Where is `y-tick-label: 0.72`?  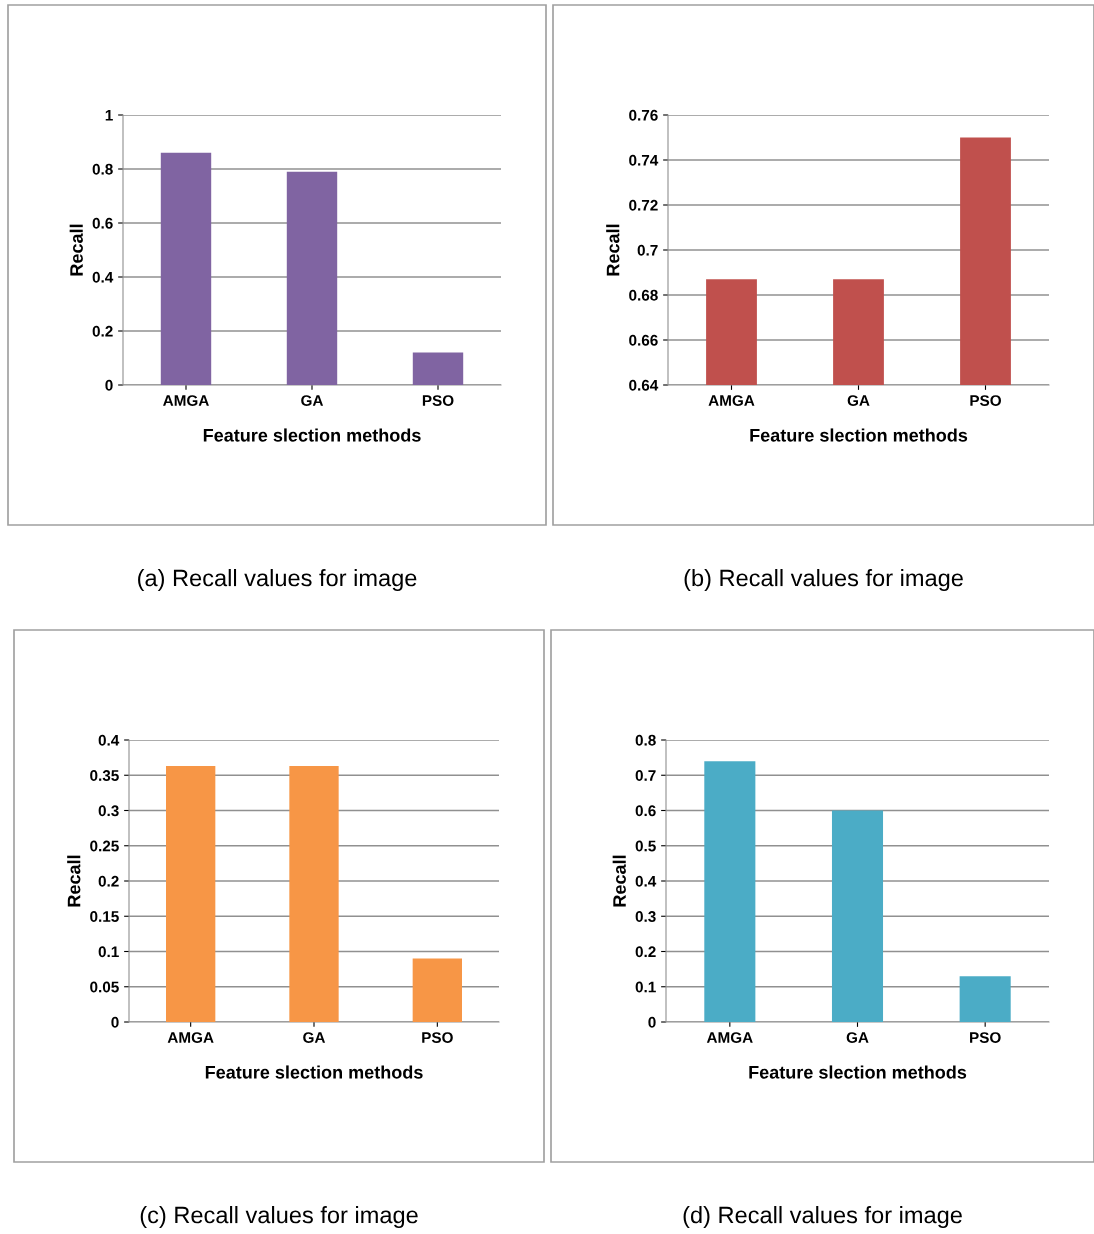
y-tick-label: 0.72 is located at coordinates (643, 205).